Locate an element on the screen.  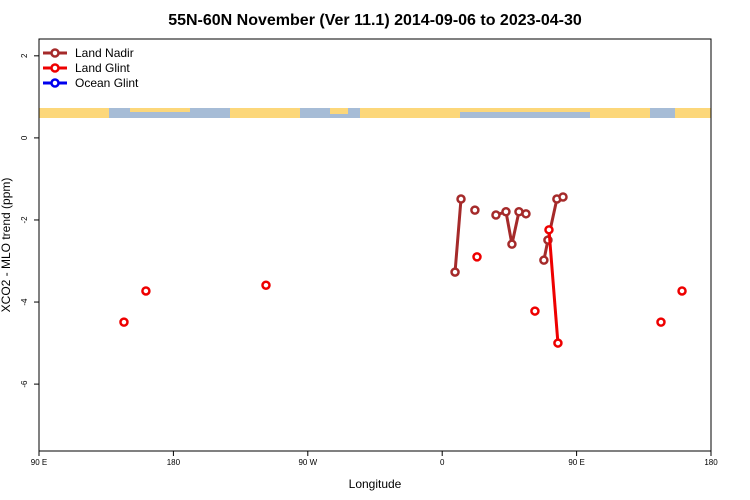
x-tick-label: 0 is located at coordinates (442, 462).